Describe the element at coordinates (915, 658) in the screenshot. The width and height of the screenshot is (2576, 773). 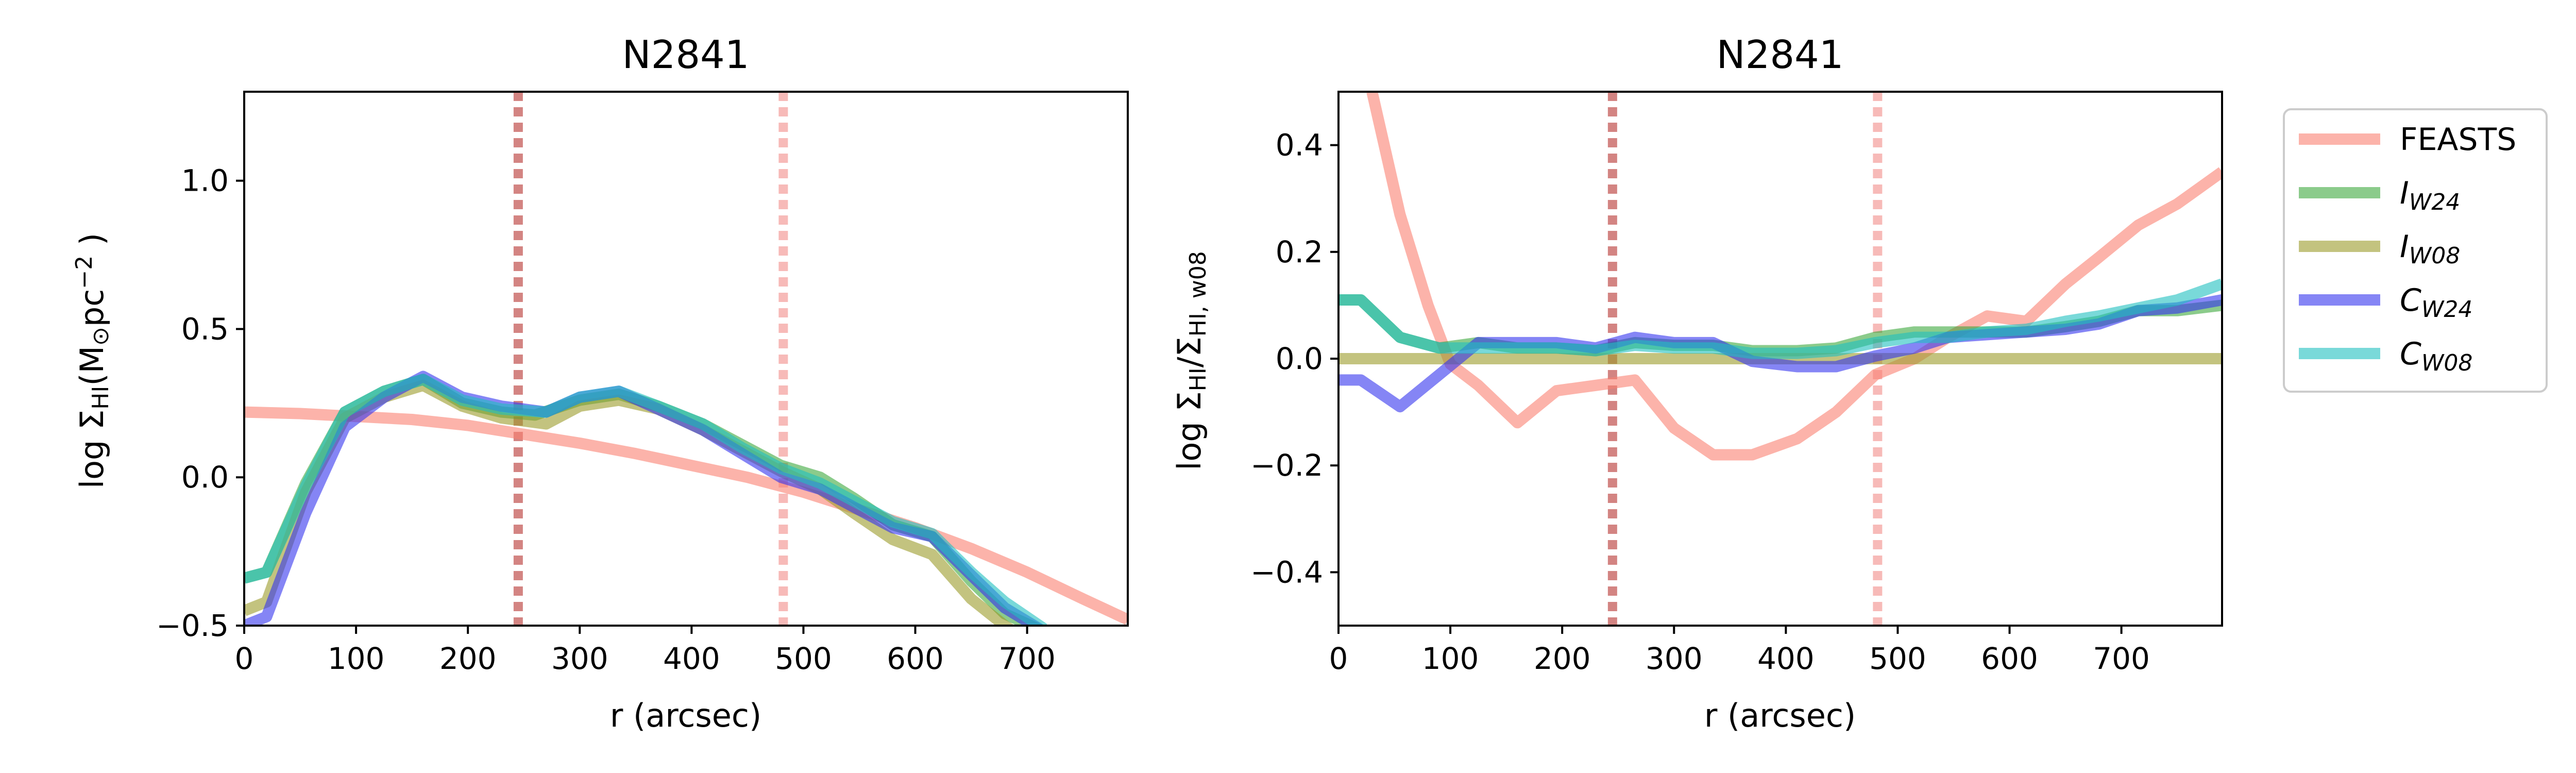
I see `left-x-tick-label-600: 600` at that location.